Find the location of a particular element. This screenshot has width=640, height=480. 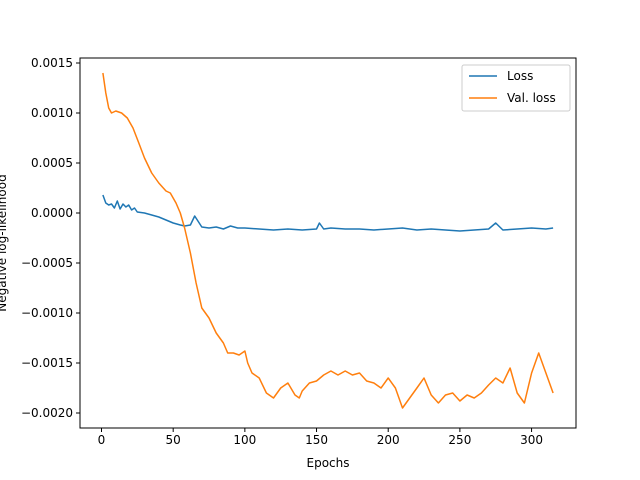

y-tick-label: −0.0015 is located at coordinates (47, 363).